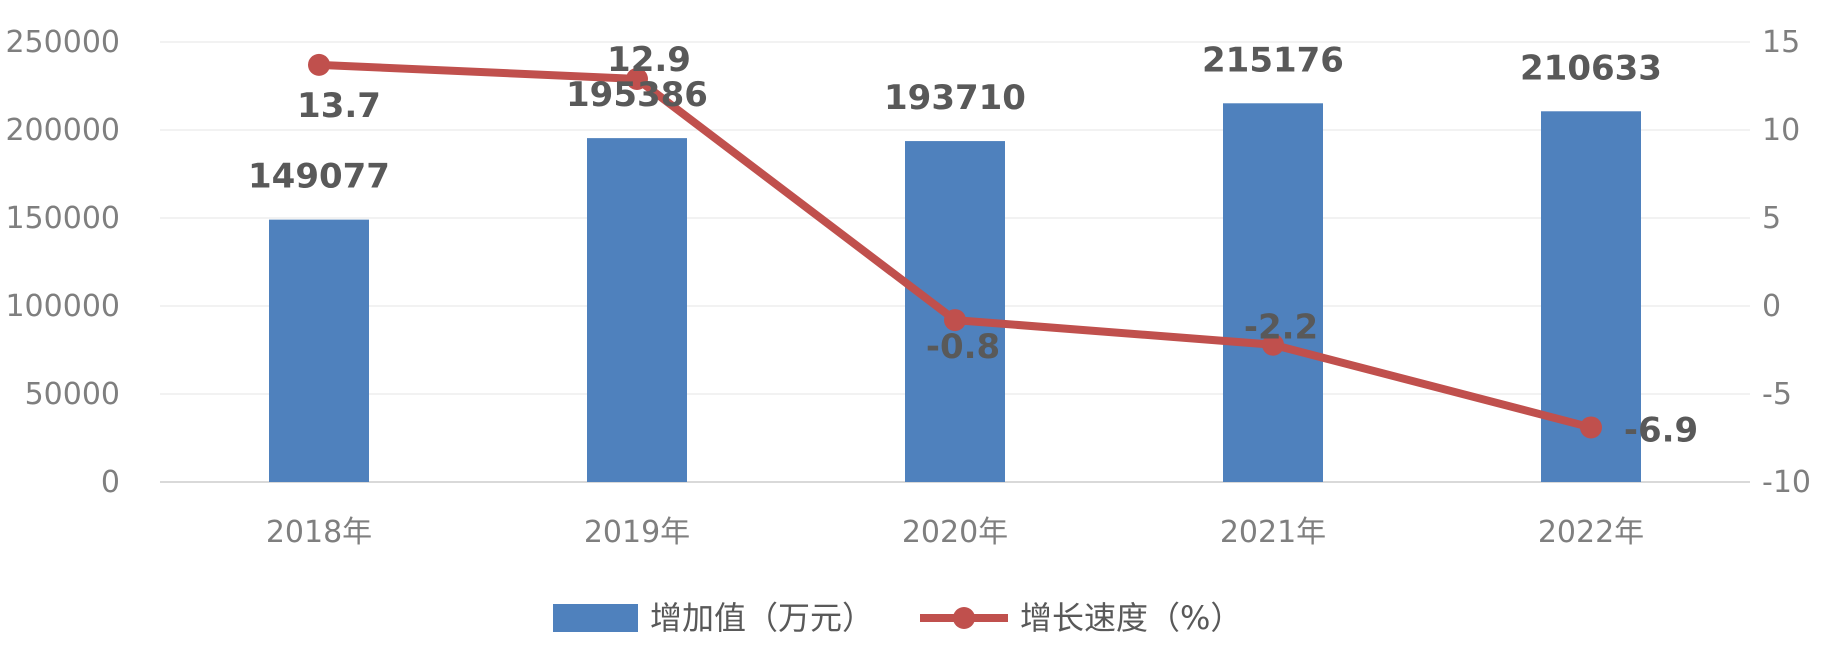  Describe the element at coordinates (1591, 532) in the screenshot. I see `x-axis-tick-label: 2022年` at that location.